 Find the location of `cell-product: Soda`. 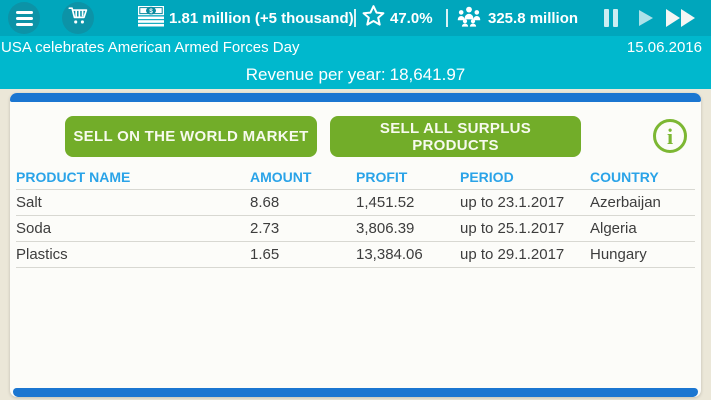

cell-product: Soda is located at coordinates (34, 228).